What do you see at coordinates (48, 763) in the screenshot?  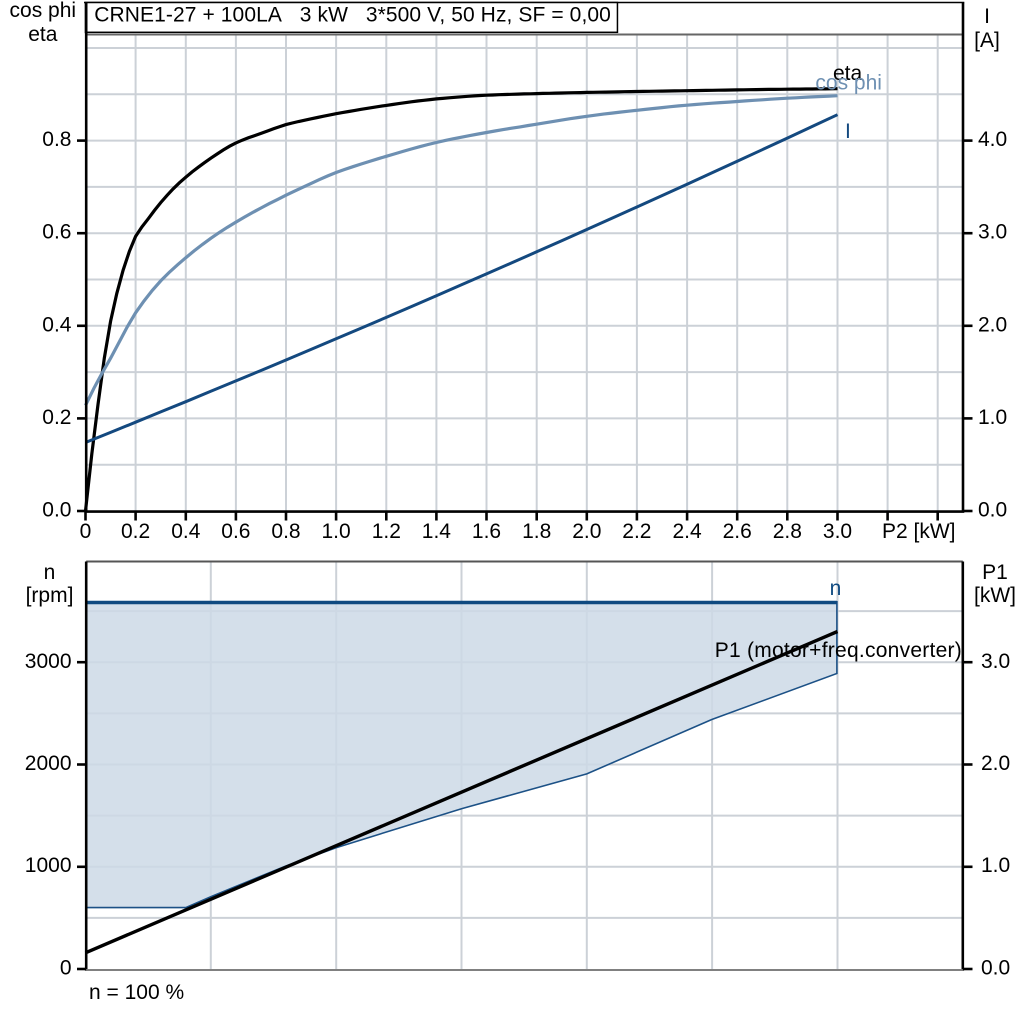 I see `svg-text: 2000` at bounding box center [48, 763].